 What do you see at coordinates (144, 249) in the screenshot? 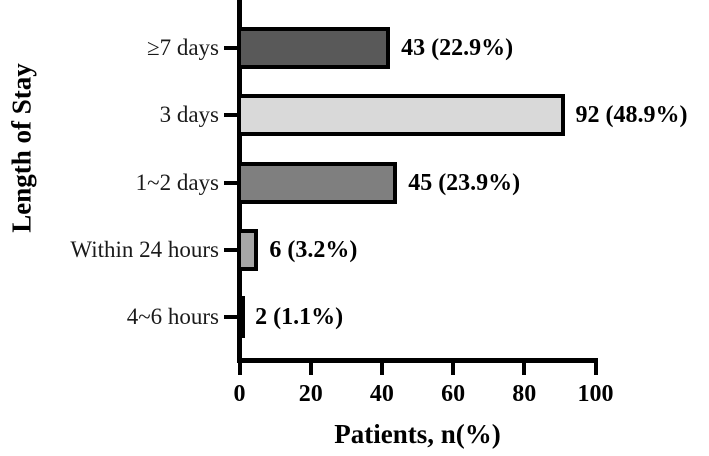
I see `category-label: Within 24 hours` at bounding box center [144, 249].